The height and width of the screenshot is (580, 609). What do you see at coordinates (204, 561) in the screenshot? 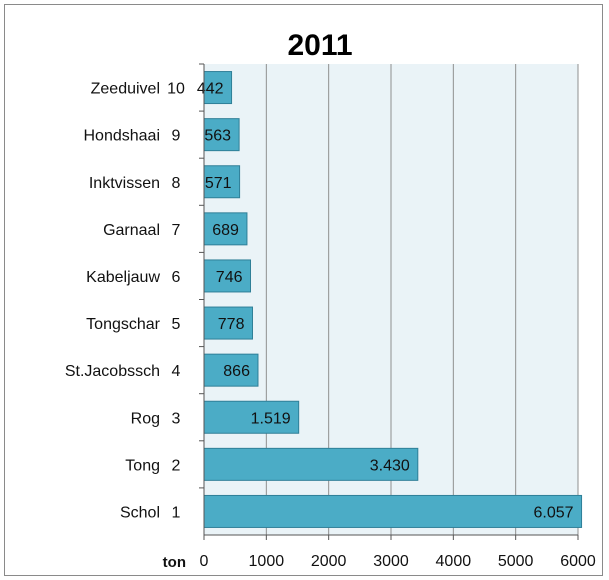
I see `x-tick-label: 0` at bounding box center [204, 561].